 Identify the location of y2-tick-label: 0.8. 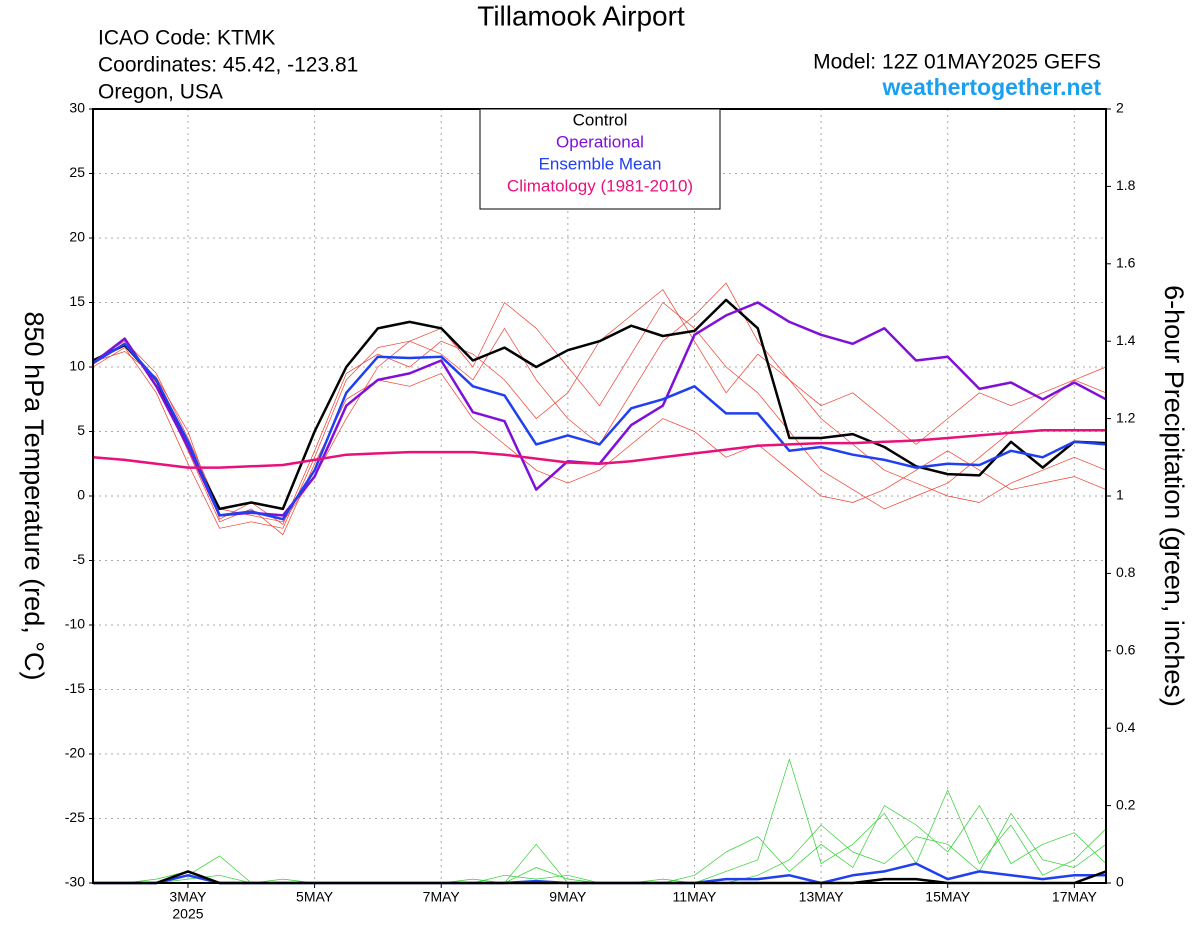
(1126, 572).